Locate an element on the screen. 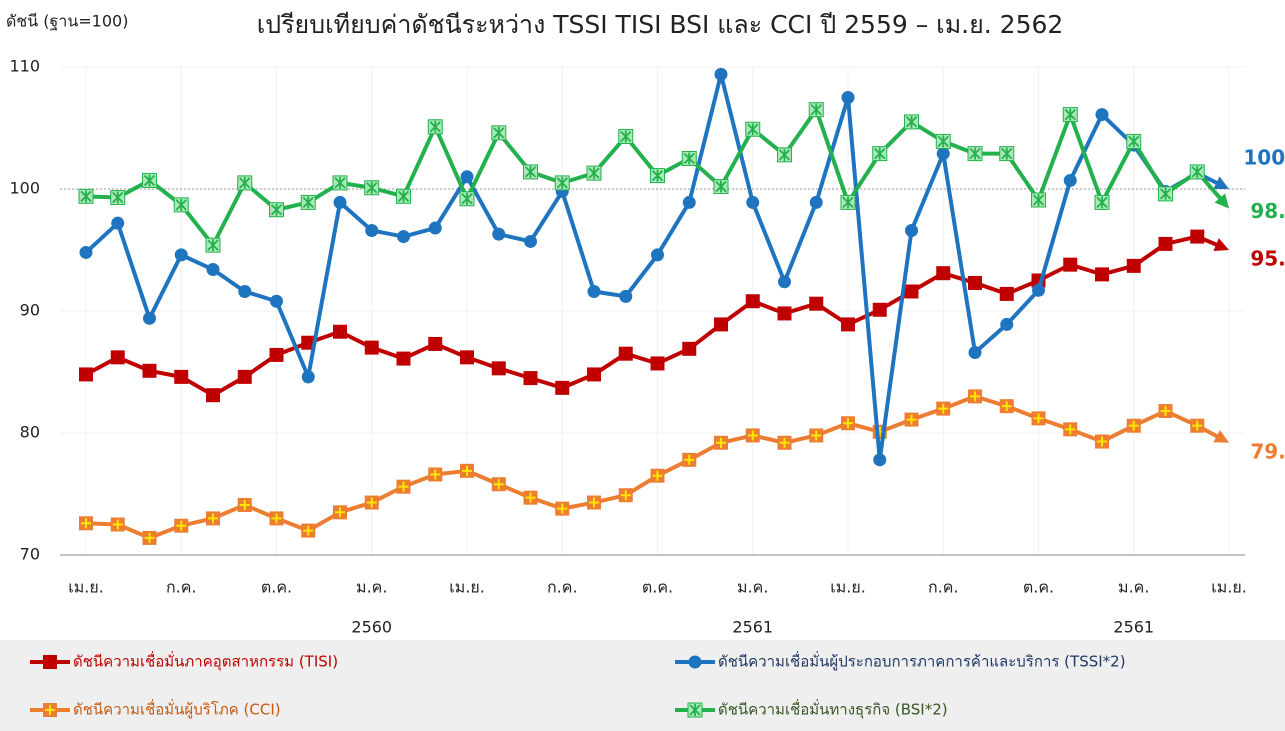 This screenshot has width=1285, height=731. x-tick-label: เม.ย. is located at coordinates (467, 587).